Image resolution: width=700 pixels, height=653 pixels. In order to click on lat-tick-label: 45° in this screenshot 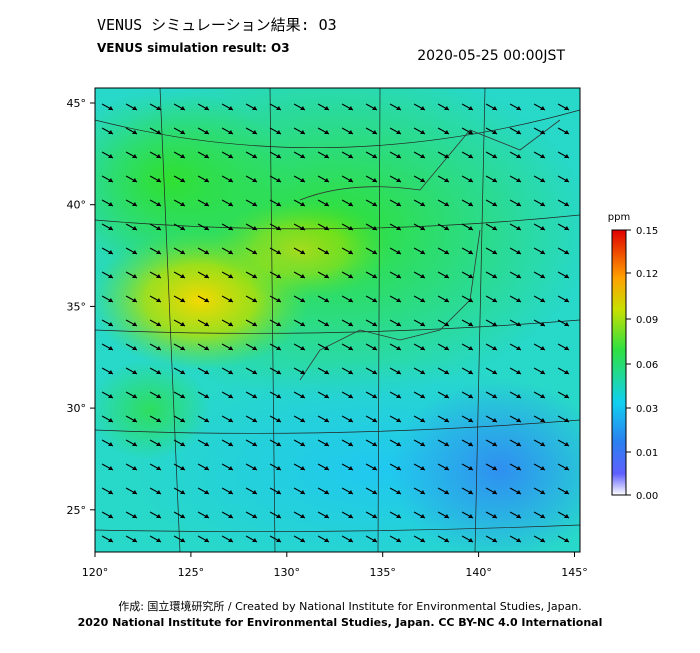, I will do `click(77, 103)`.